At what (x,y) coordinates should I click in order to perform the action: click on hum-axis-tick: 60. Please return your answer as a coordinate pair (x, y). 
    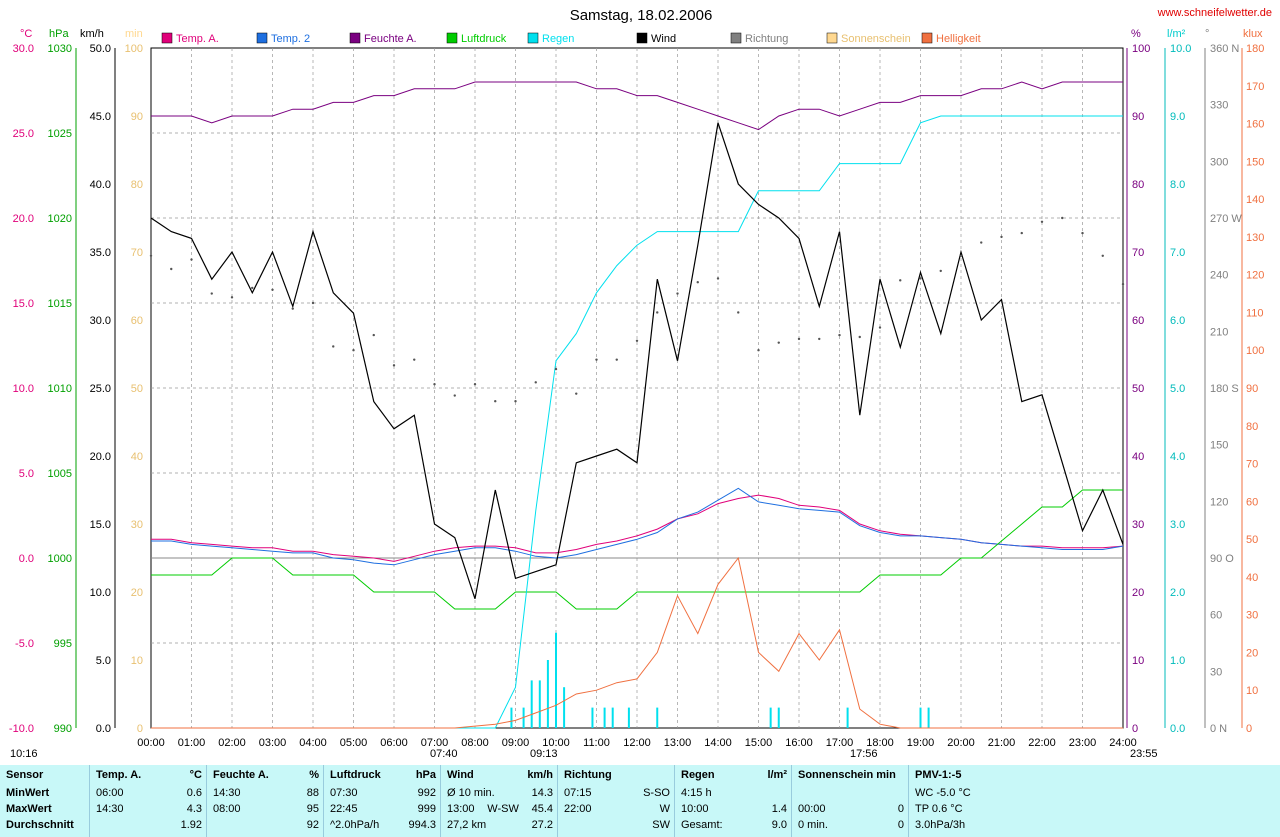
    Looking at the image, I should click on (1138, 321).